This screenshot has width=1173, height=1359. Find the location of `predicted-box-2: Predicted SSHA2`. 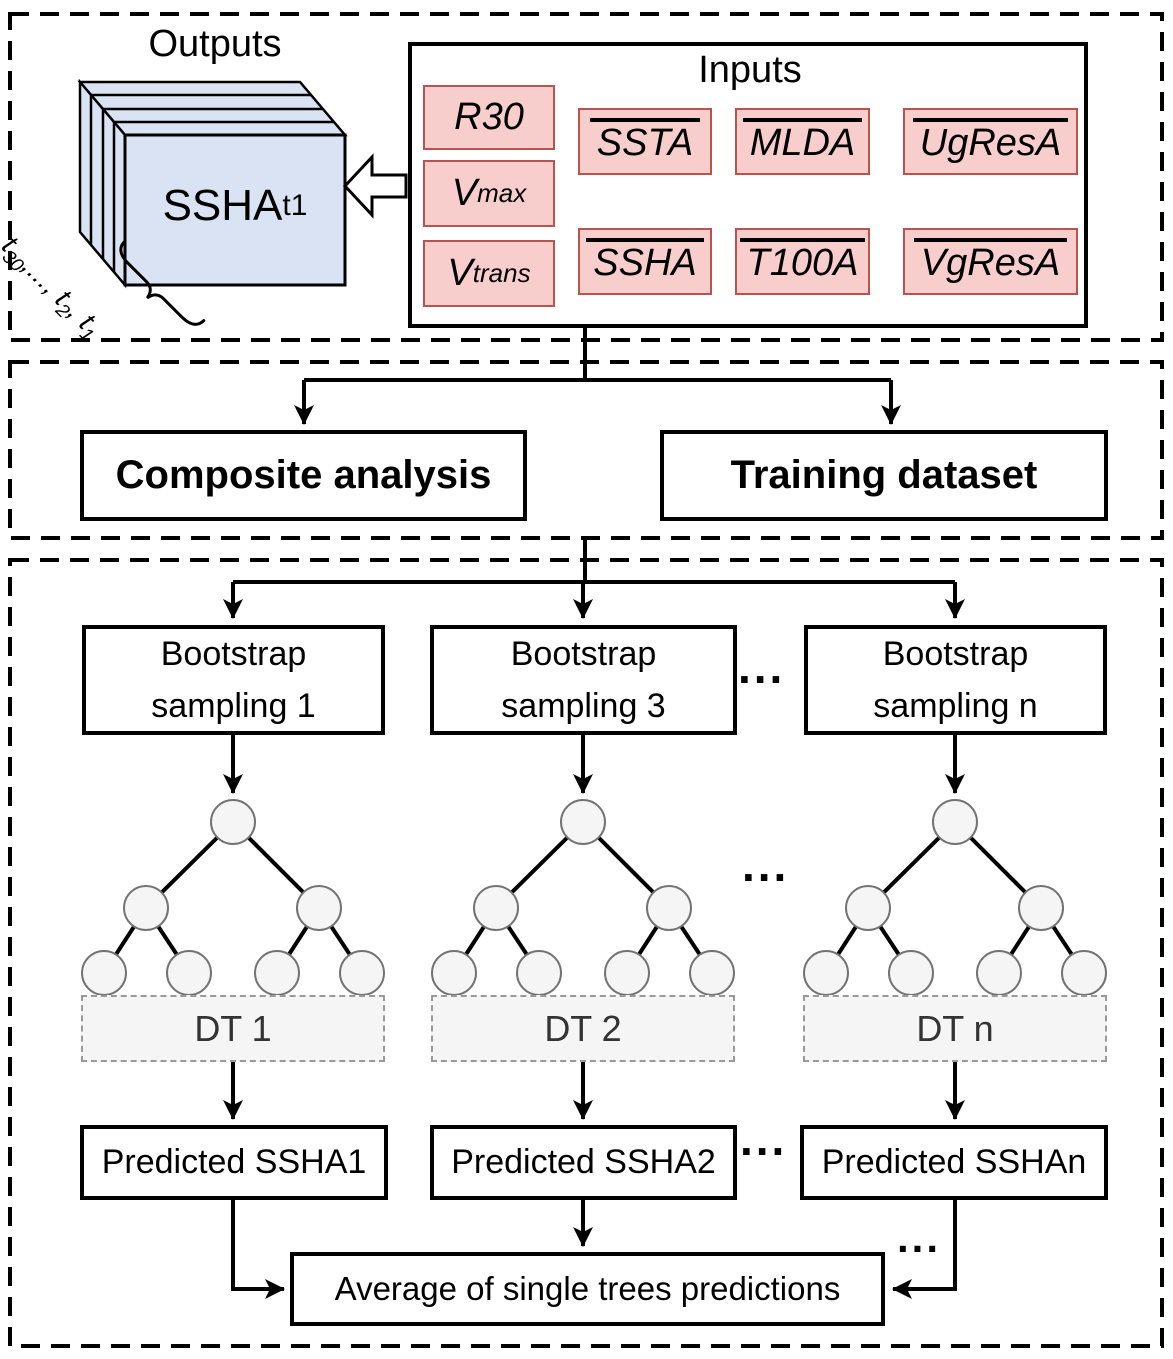

predicted-box-2: Predicted SSHA2 is located at coordinates (583, 1162).